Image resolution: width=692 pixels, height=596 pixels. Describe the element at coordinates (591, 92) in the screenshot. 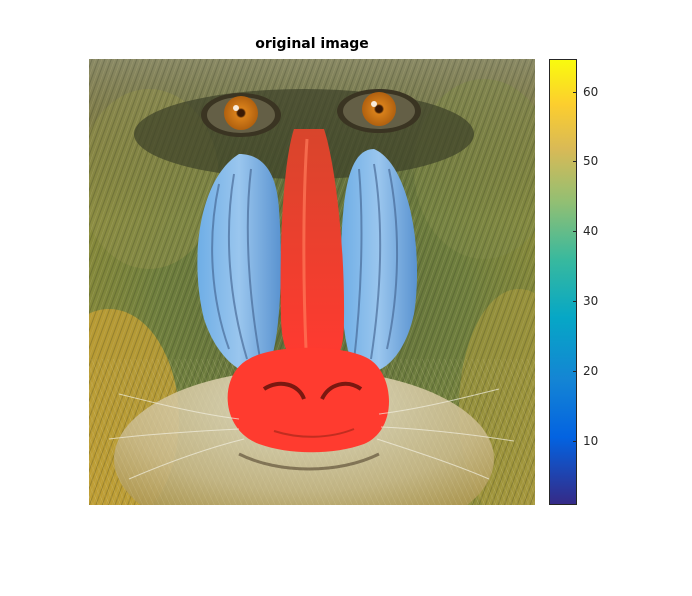

I see `colorbar-tick-label: 60` at that location.